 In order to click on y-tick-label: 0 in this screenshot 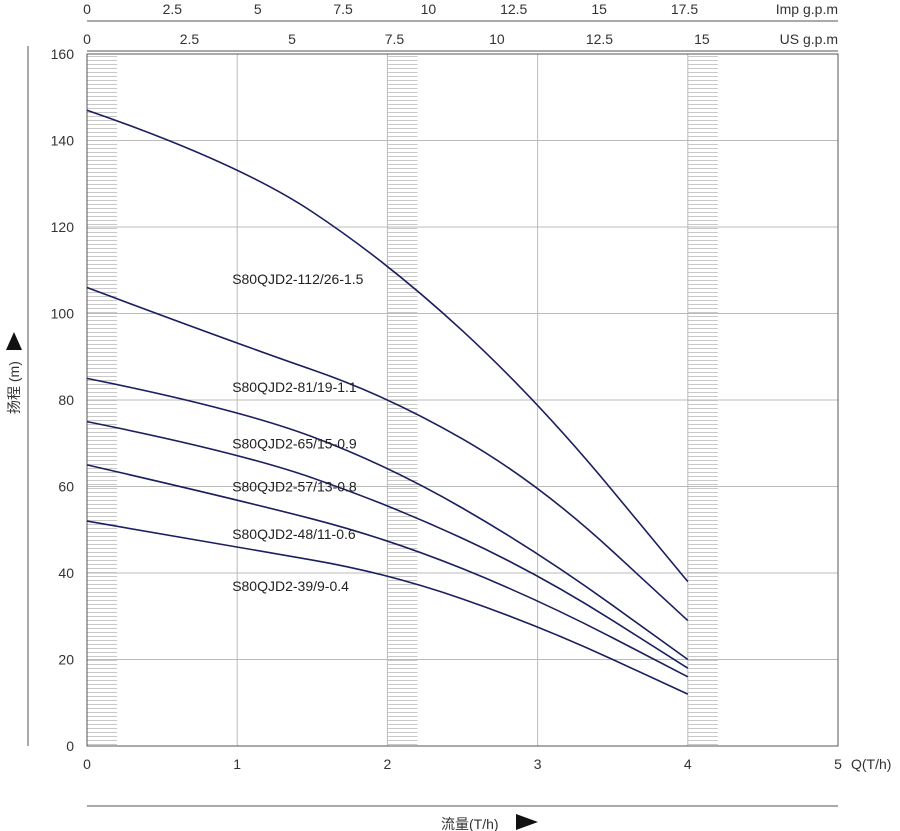, I will do `click(70, 746)`.